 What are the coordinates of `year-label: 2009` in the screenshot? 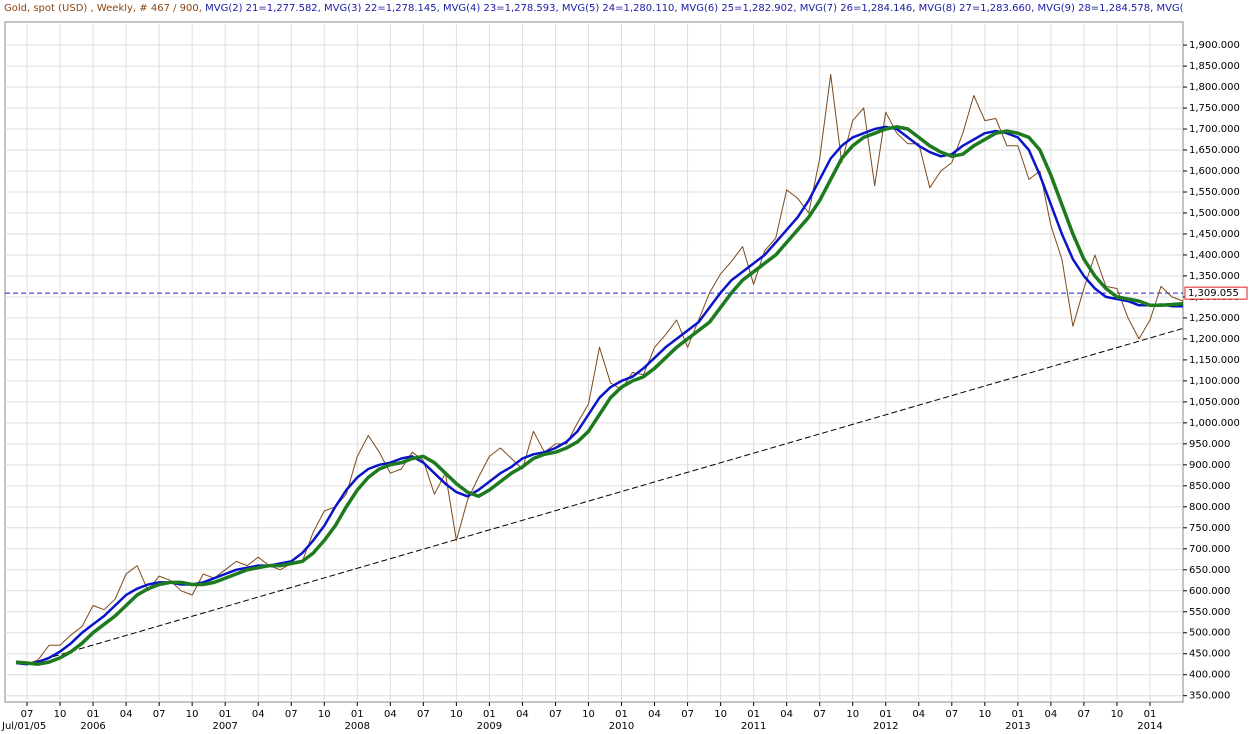 It's located at (489, 726).